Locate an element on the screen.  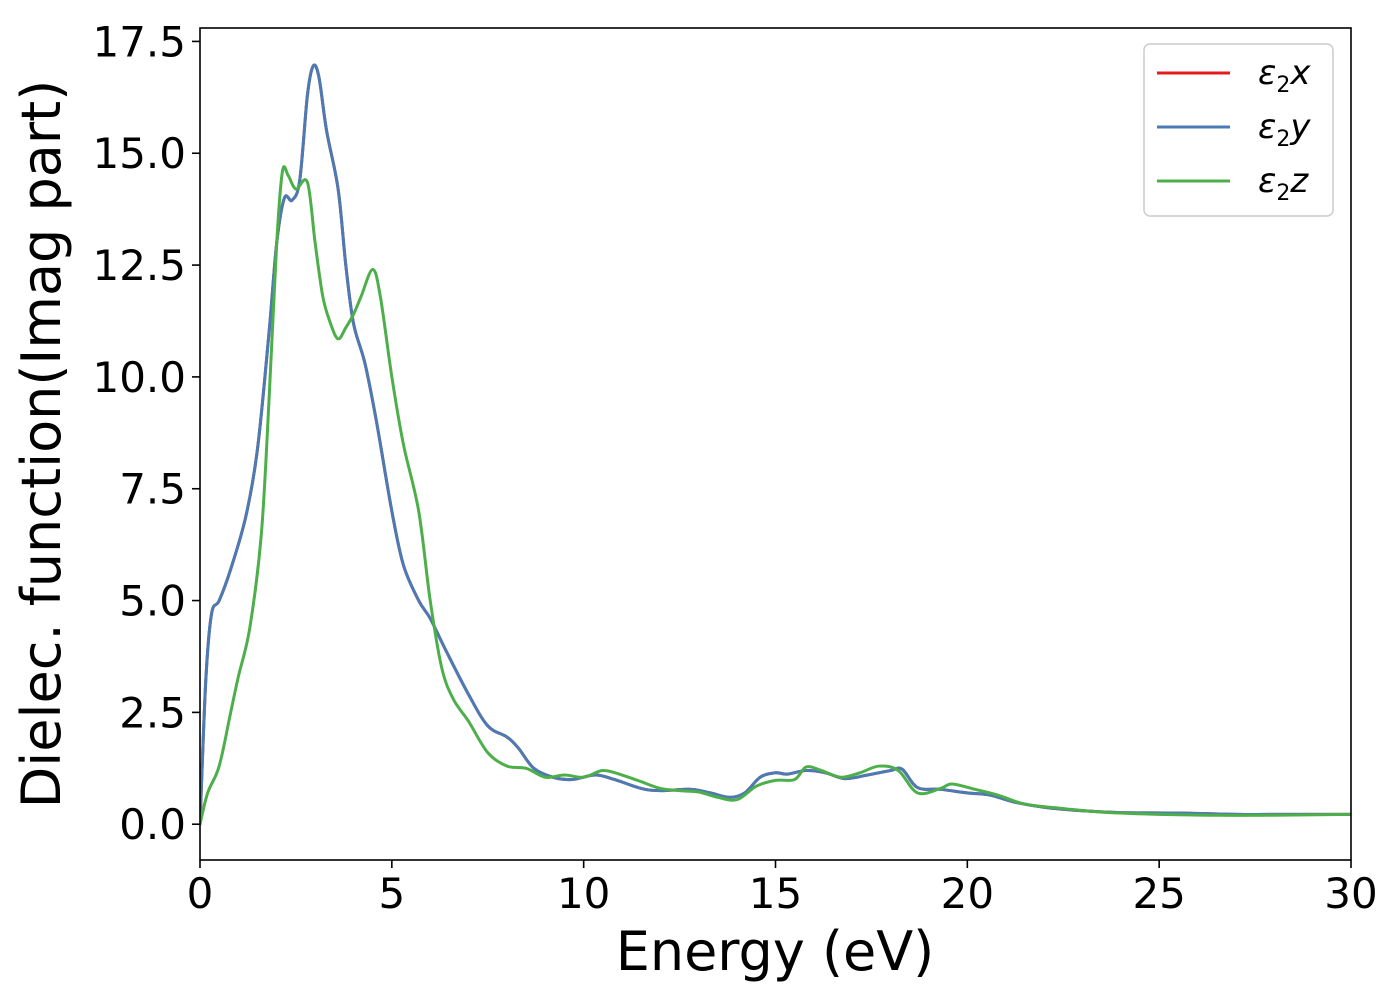
x-tick-label: 0 is located at coordinates (200, 893).